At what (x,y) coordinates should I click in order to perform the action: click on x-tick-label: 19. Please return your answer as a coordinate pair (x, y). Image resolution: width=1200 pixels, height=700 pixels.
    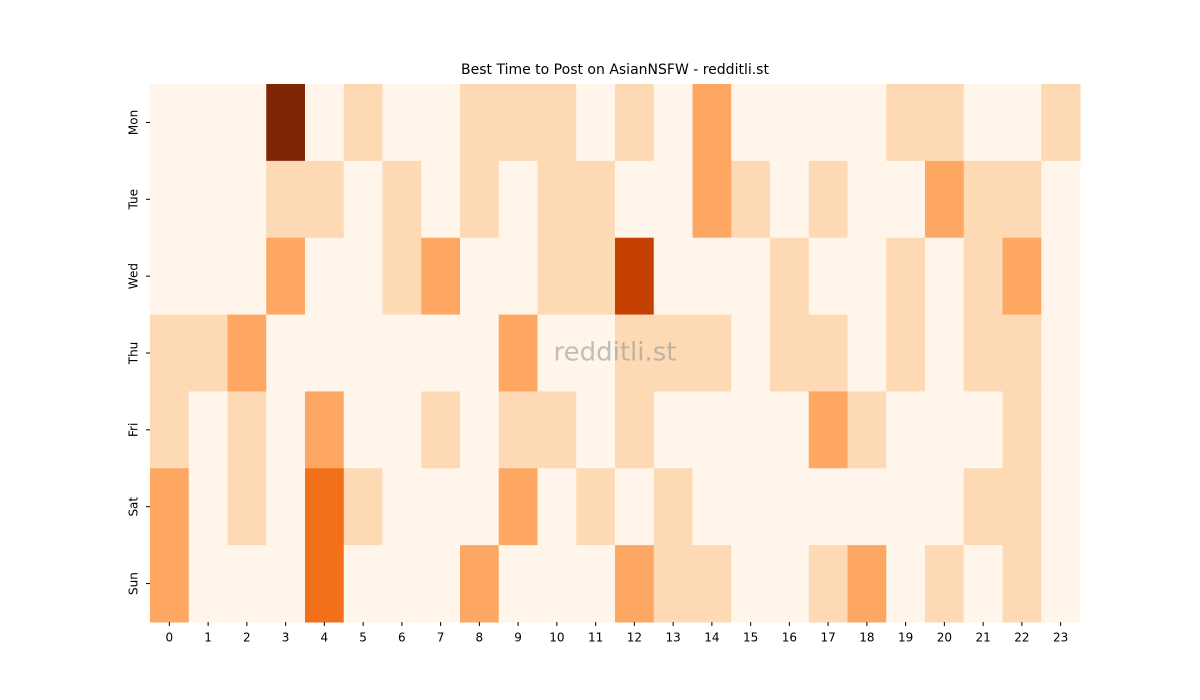
    Looking at the image, I should click on (905, 638).